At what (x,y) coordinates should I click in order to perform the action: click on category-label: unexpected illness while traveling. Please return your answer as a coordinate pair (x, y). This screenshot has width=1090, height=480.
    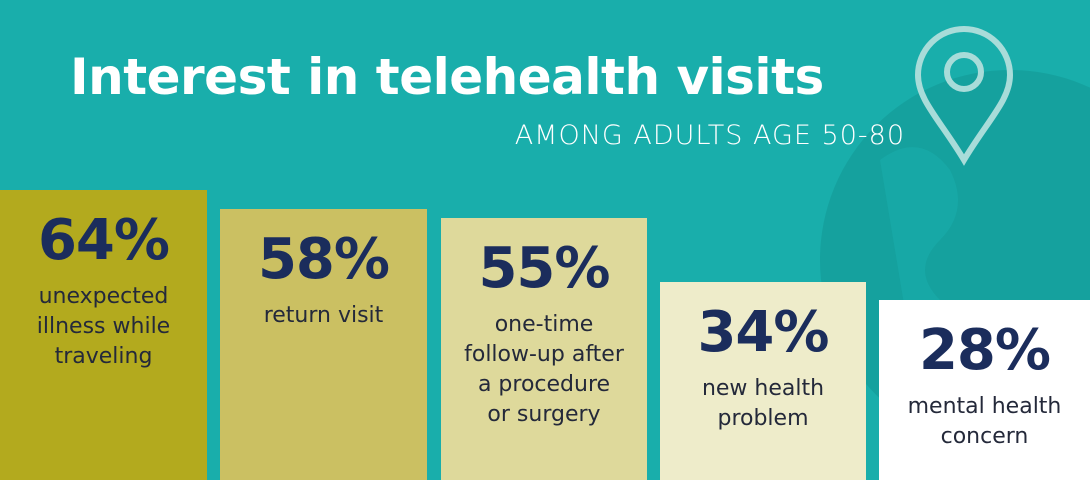
    Looking at the image, I should click on (103, 327).